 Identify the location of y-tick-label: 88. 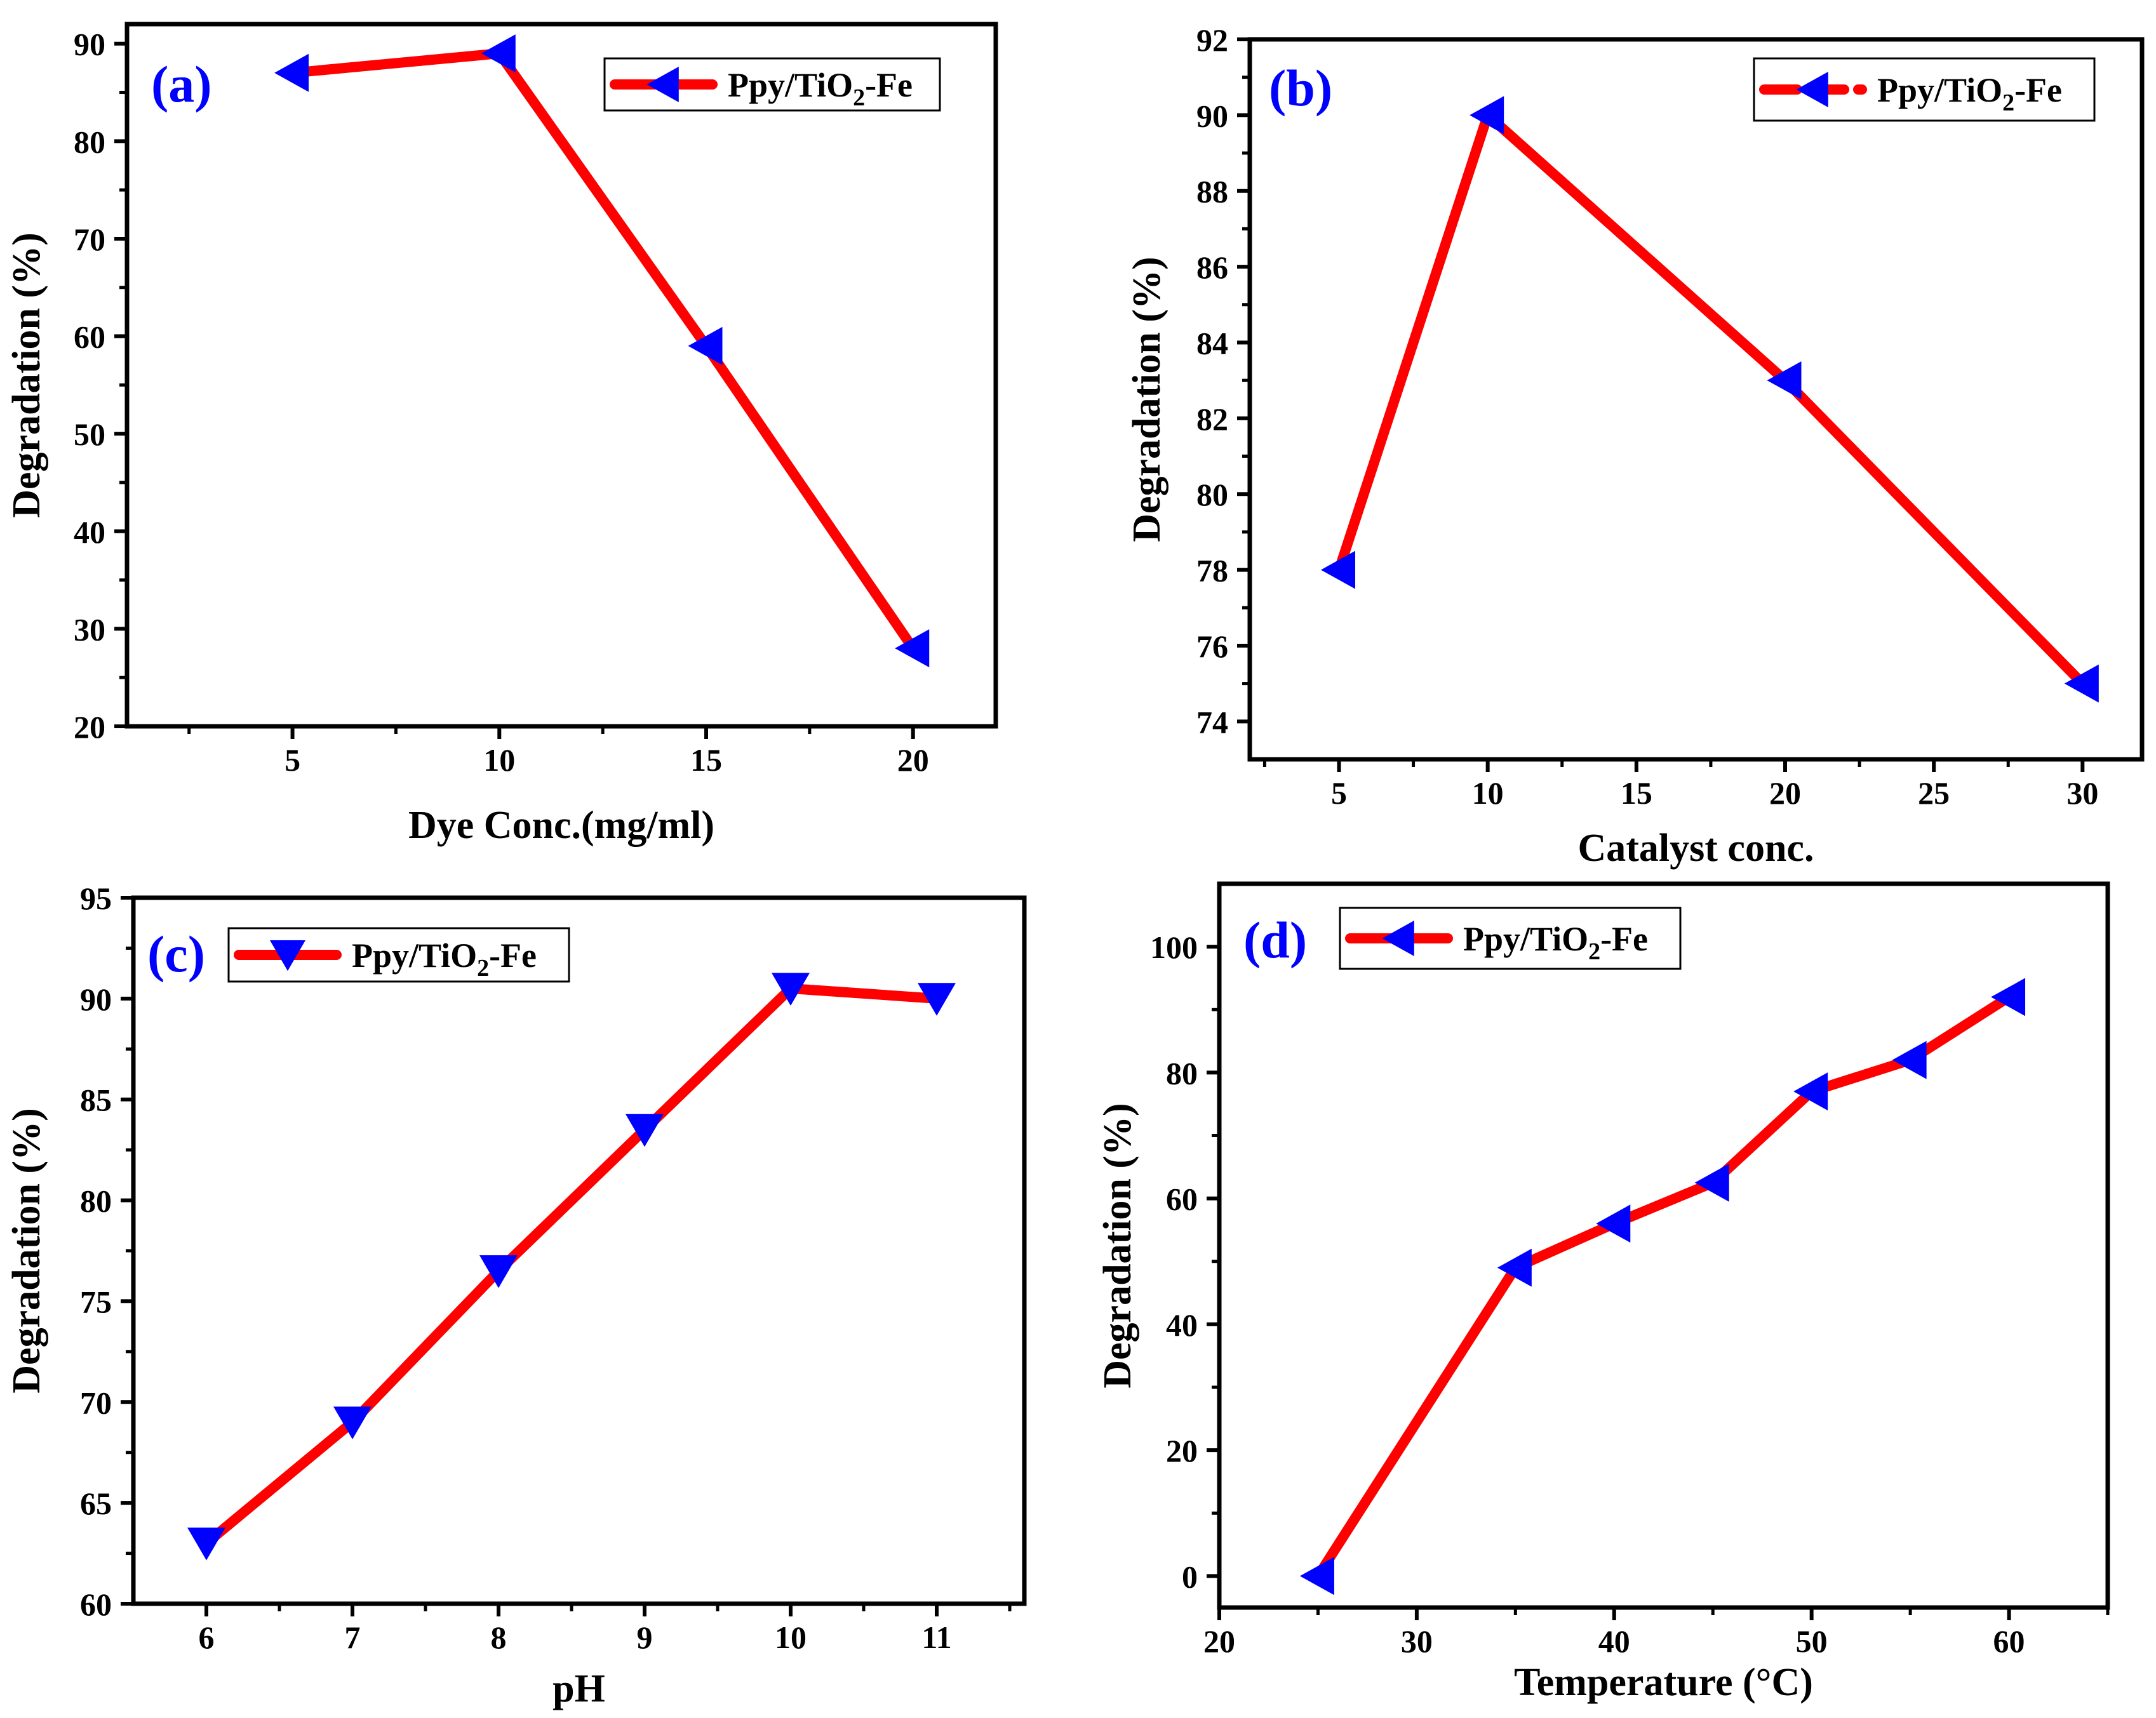
(1212, 192).